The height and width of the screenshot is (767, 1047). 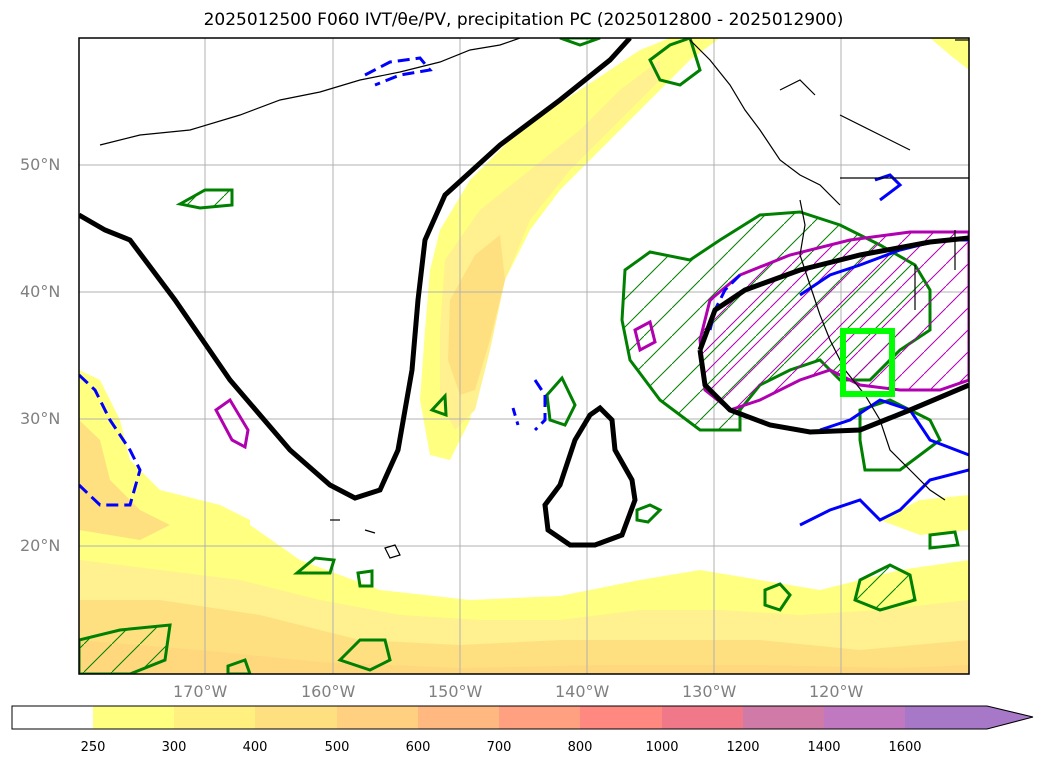 I want to click on colorbar, so click(x=522, y=717).